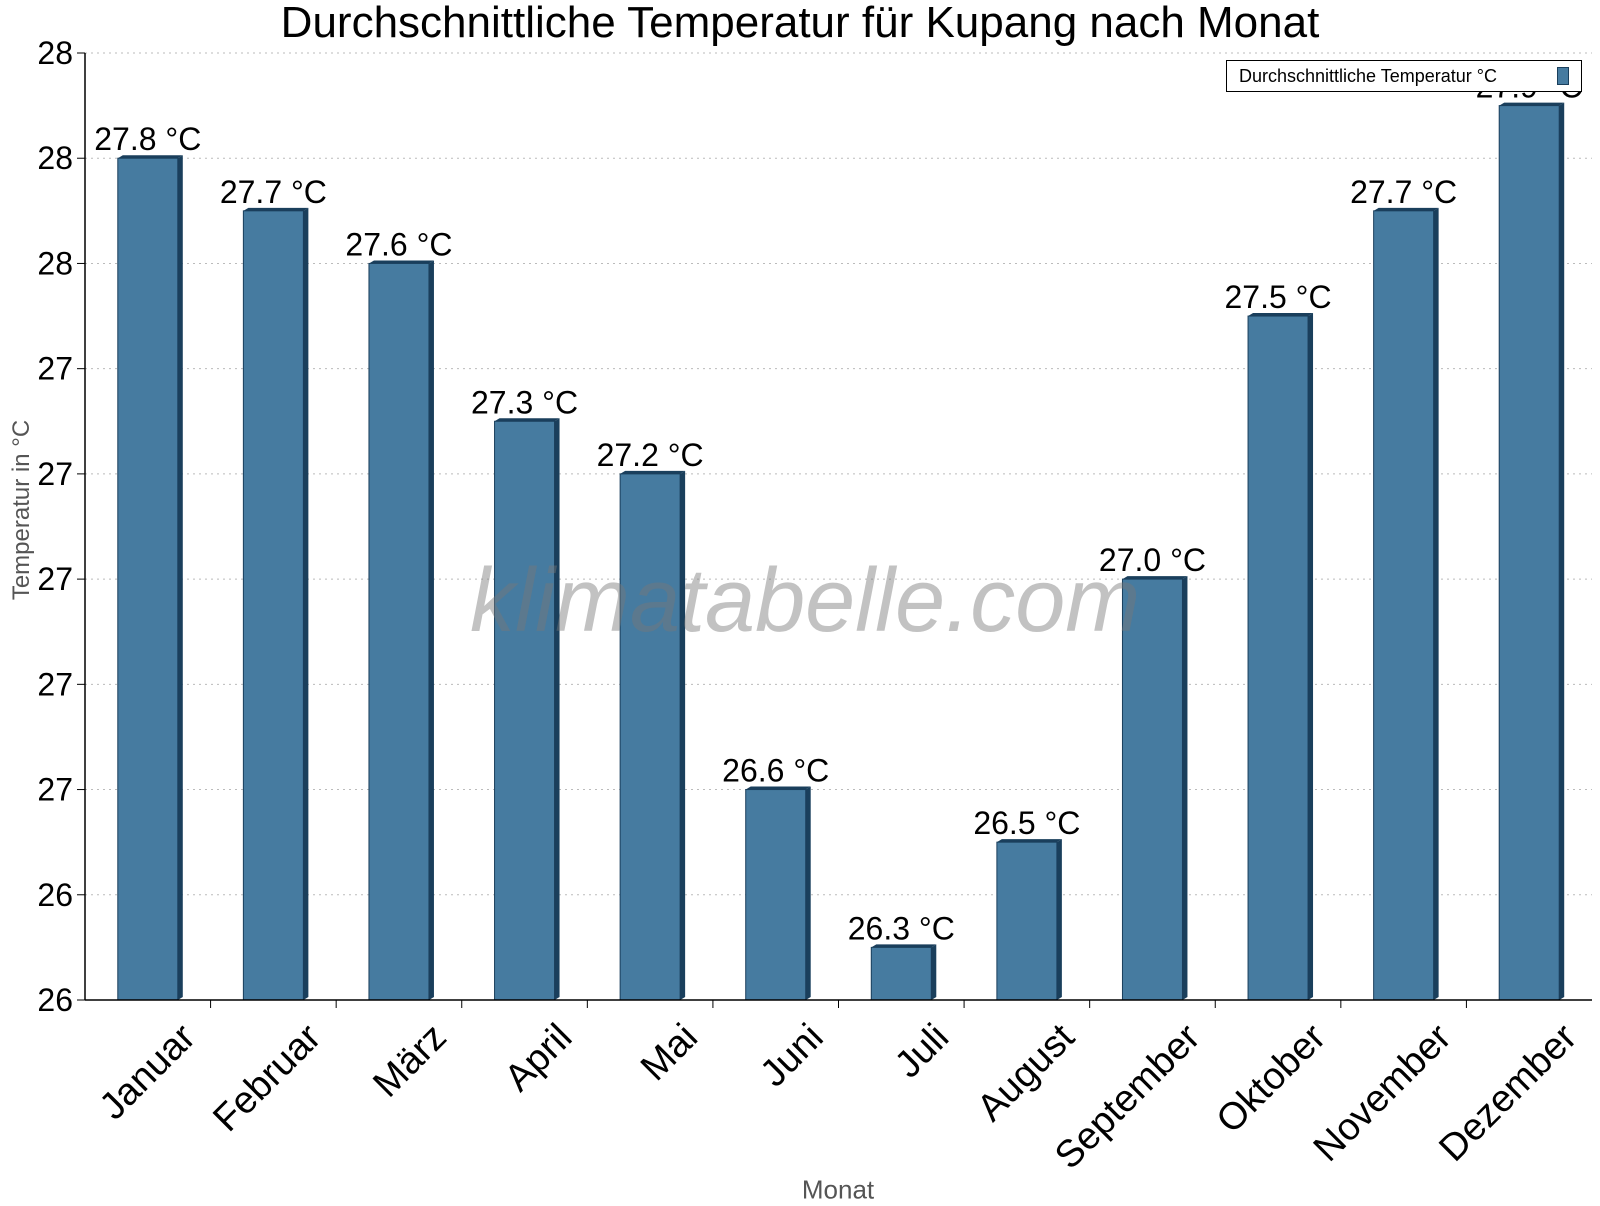 The height and width of the screenshot is (1206, 1600). I want to click on data-label: 27.5 °C, so click(1278, 297).